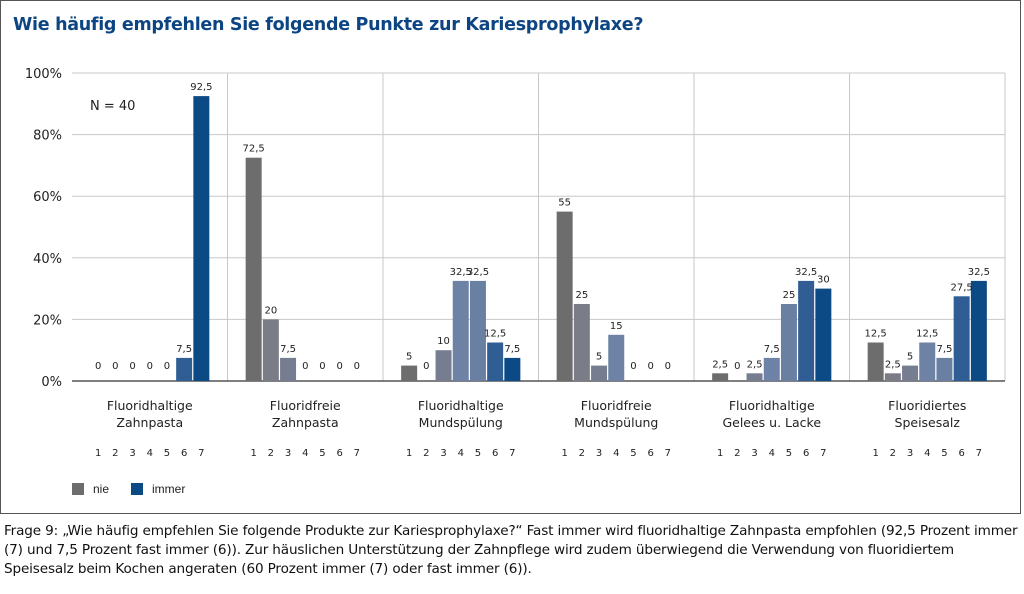 The height and width of the screenshot is (594, 1024). I want to click on legend-swatch-immer, so click(137, 489).